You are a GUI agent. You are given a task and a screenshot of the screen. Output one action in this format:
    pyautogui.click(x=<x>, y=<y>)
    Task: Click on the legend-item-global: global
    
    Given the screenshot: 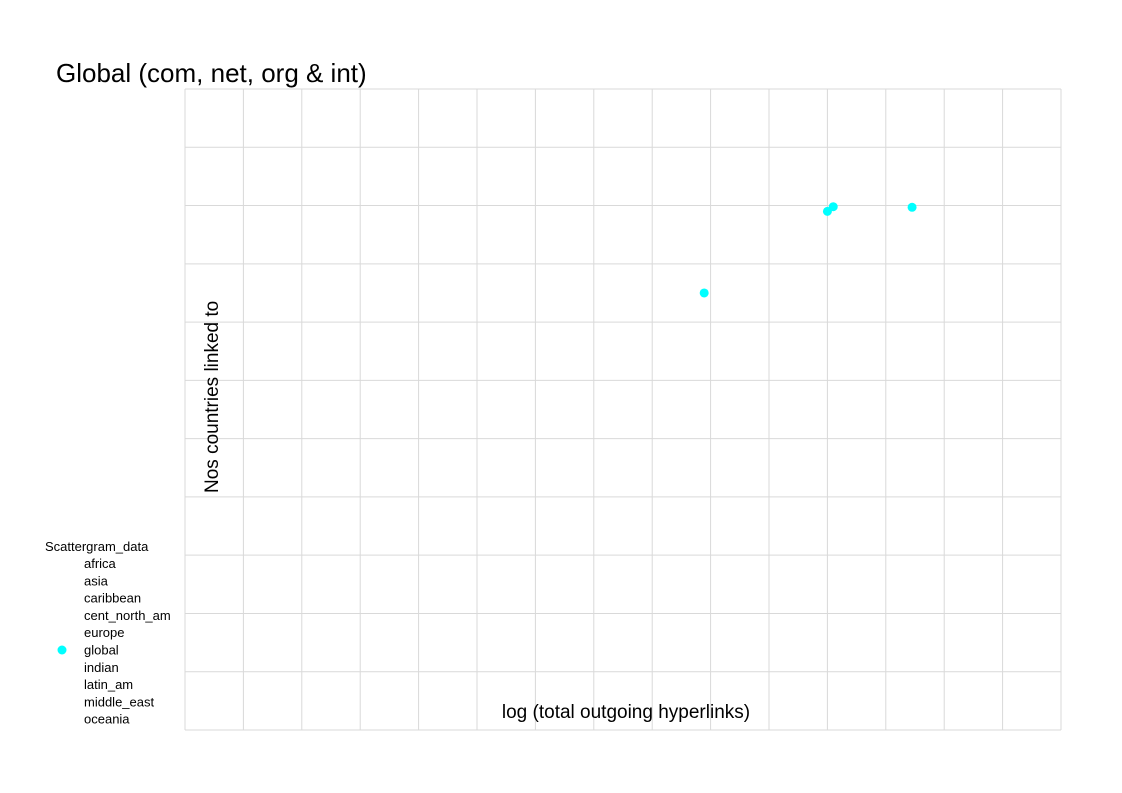 What is the action you would take?
    pyautogui.click(x=101, y=650)
    